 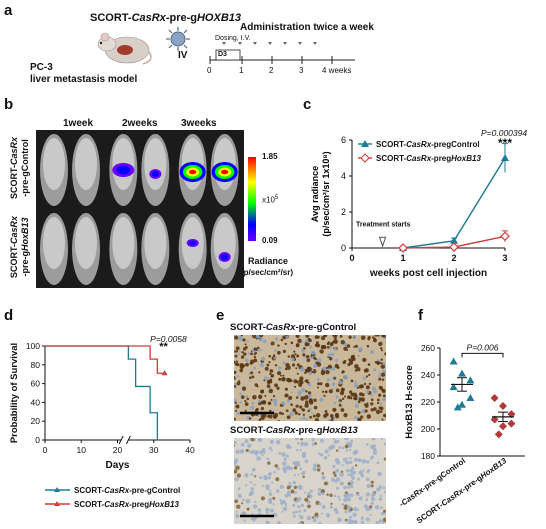 I want to click on x-tick-label: 0, so click(x=351, y=258).